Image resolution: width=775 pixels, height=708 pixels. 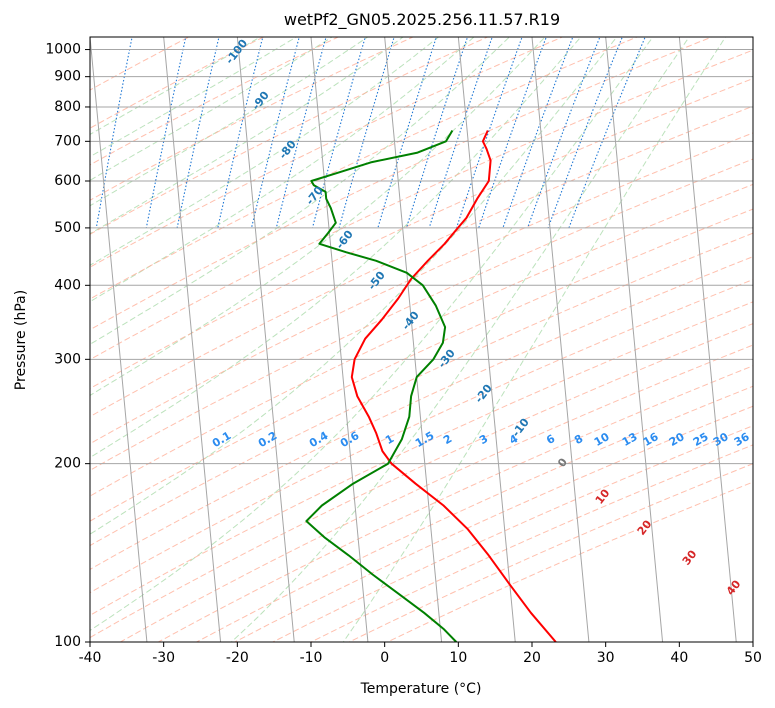 What do you see at coordinates (63, 50) in the screenshot?
I see `y-tick-label: 1000` at bounding box center [63, 50].